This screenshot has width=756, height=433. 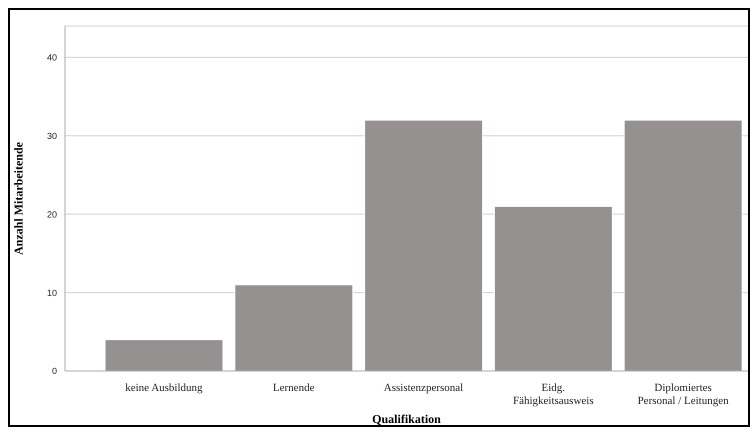 What do you see at coordinates (164, 388) in the screenshot?
I see `x-tick-label: keine Ausbildung` at bounding box center [164, 388].